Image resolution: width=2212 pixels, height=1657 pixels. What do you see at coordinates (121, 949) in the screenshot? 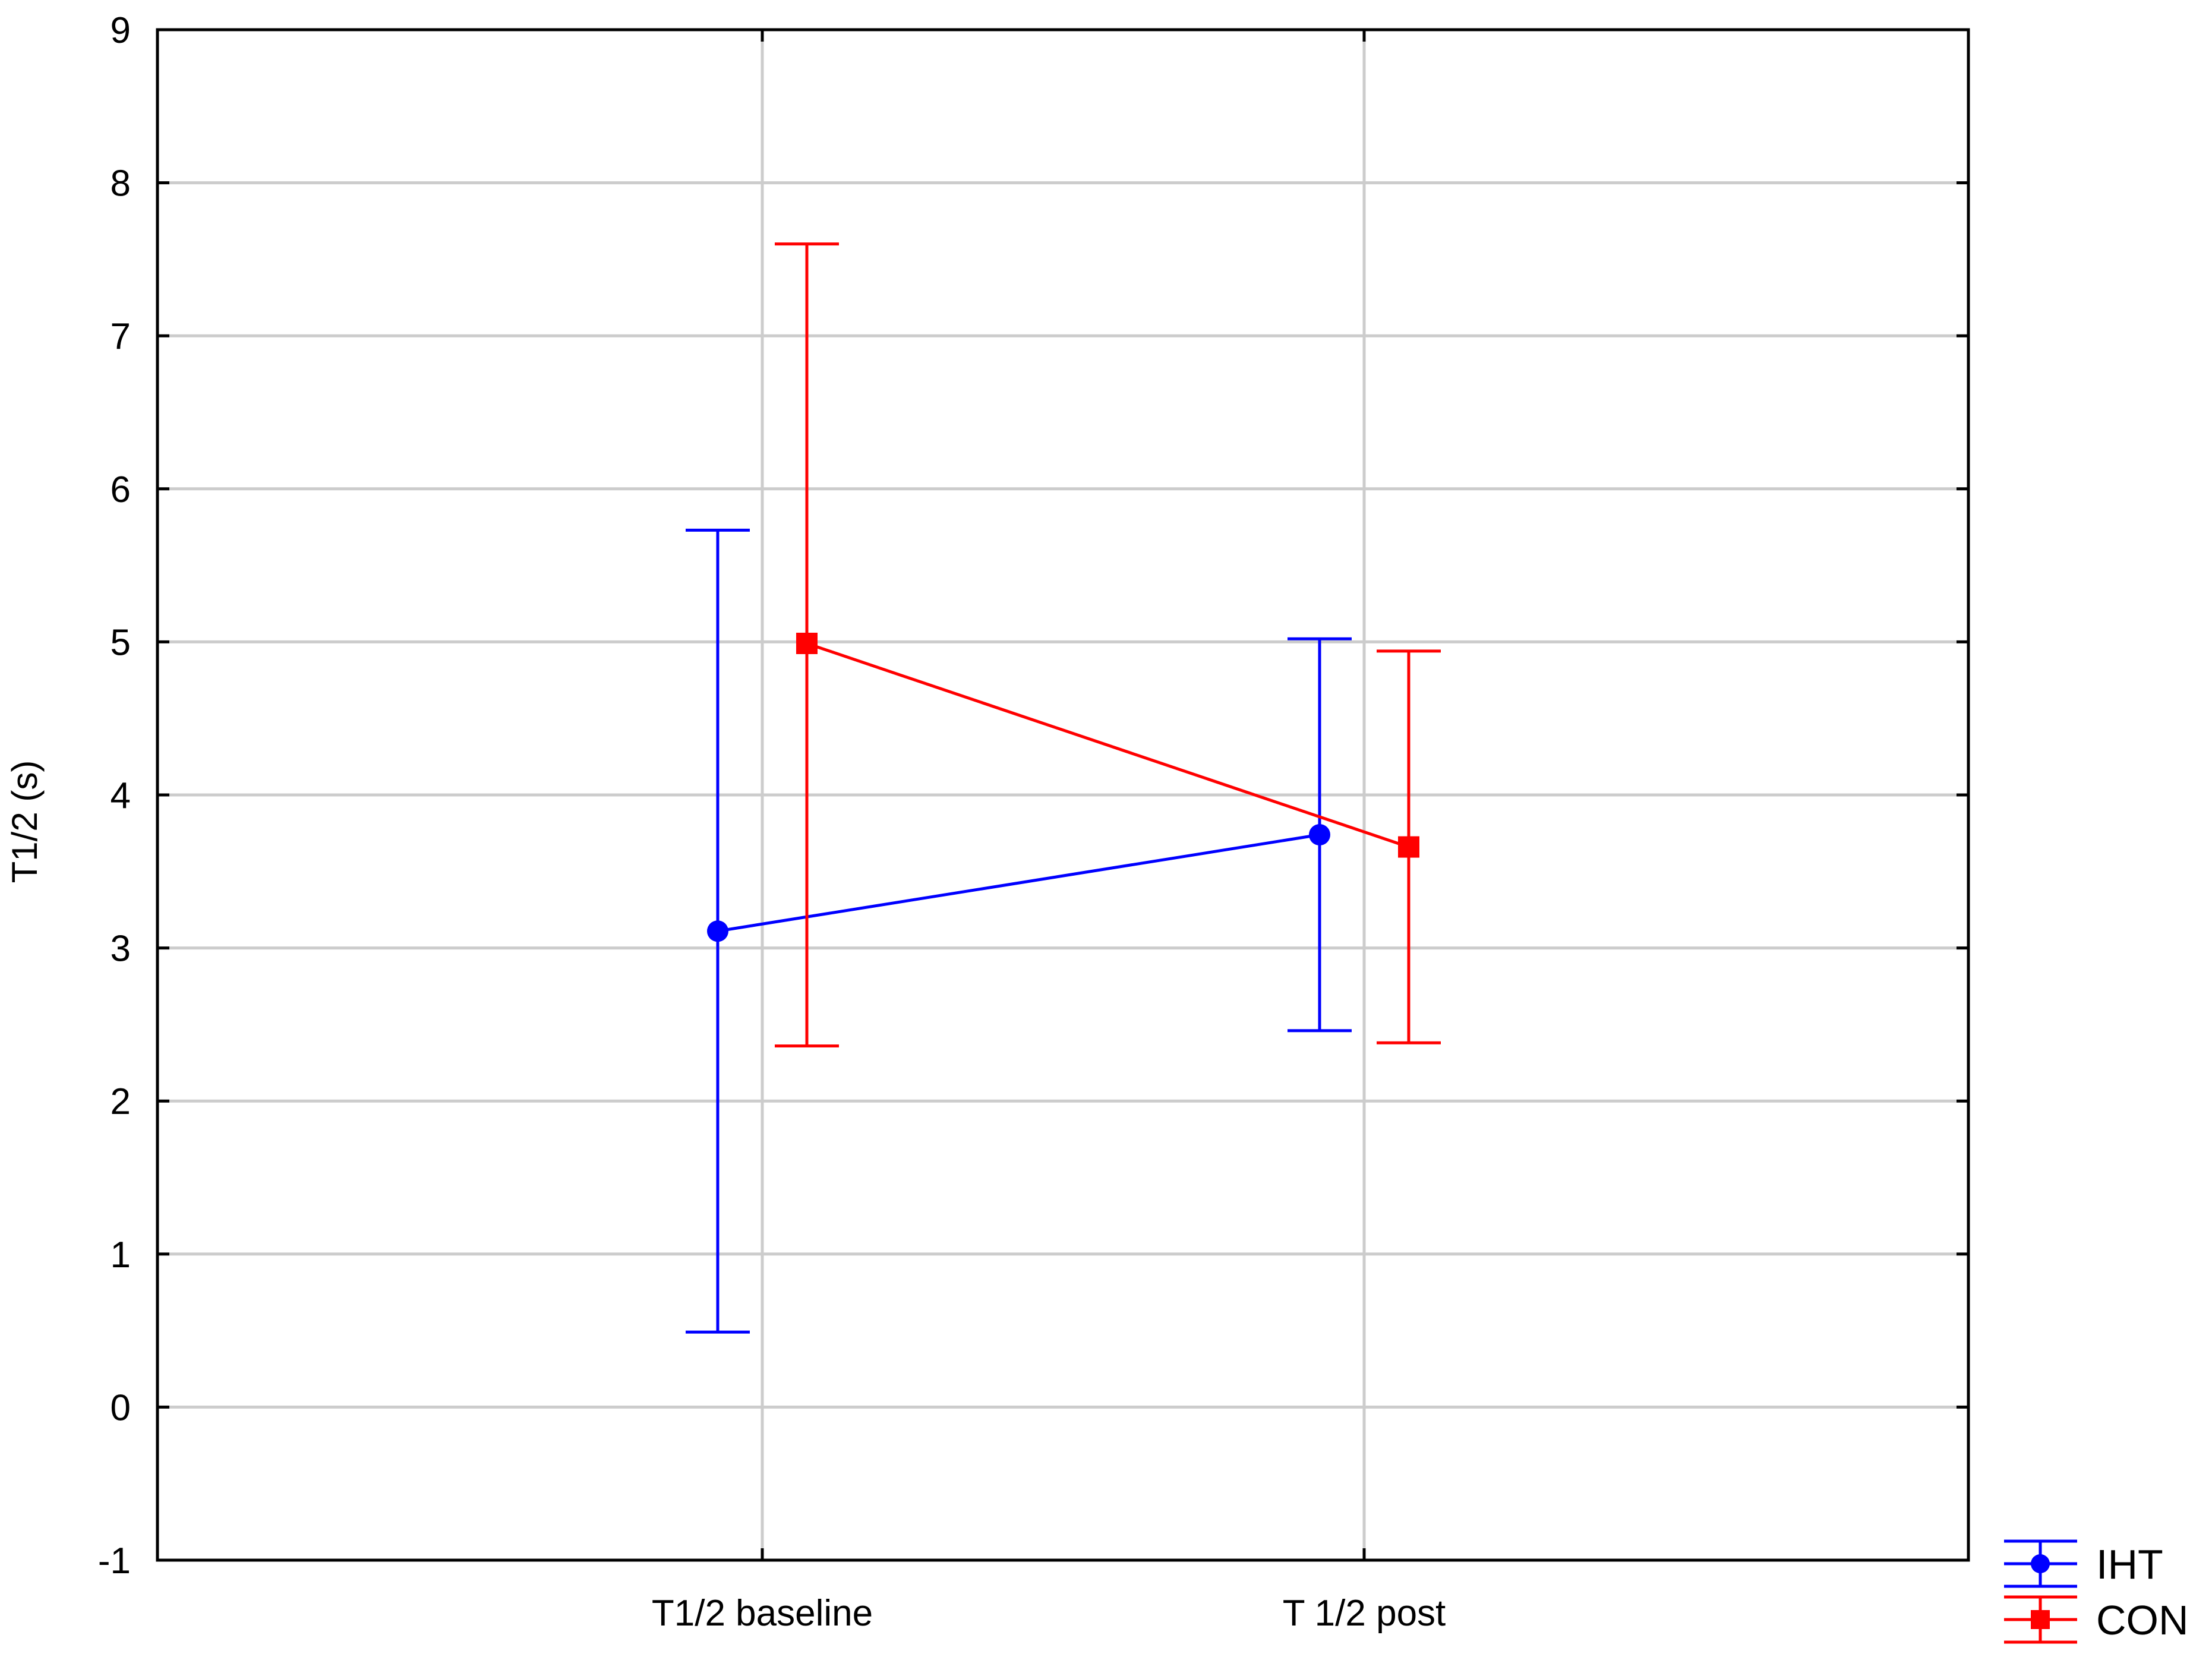
I see `y-tick-label: 3` at bounding box center [121, 949].